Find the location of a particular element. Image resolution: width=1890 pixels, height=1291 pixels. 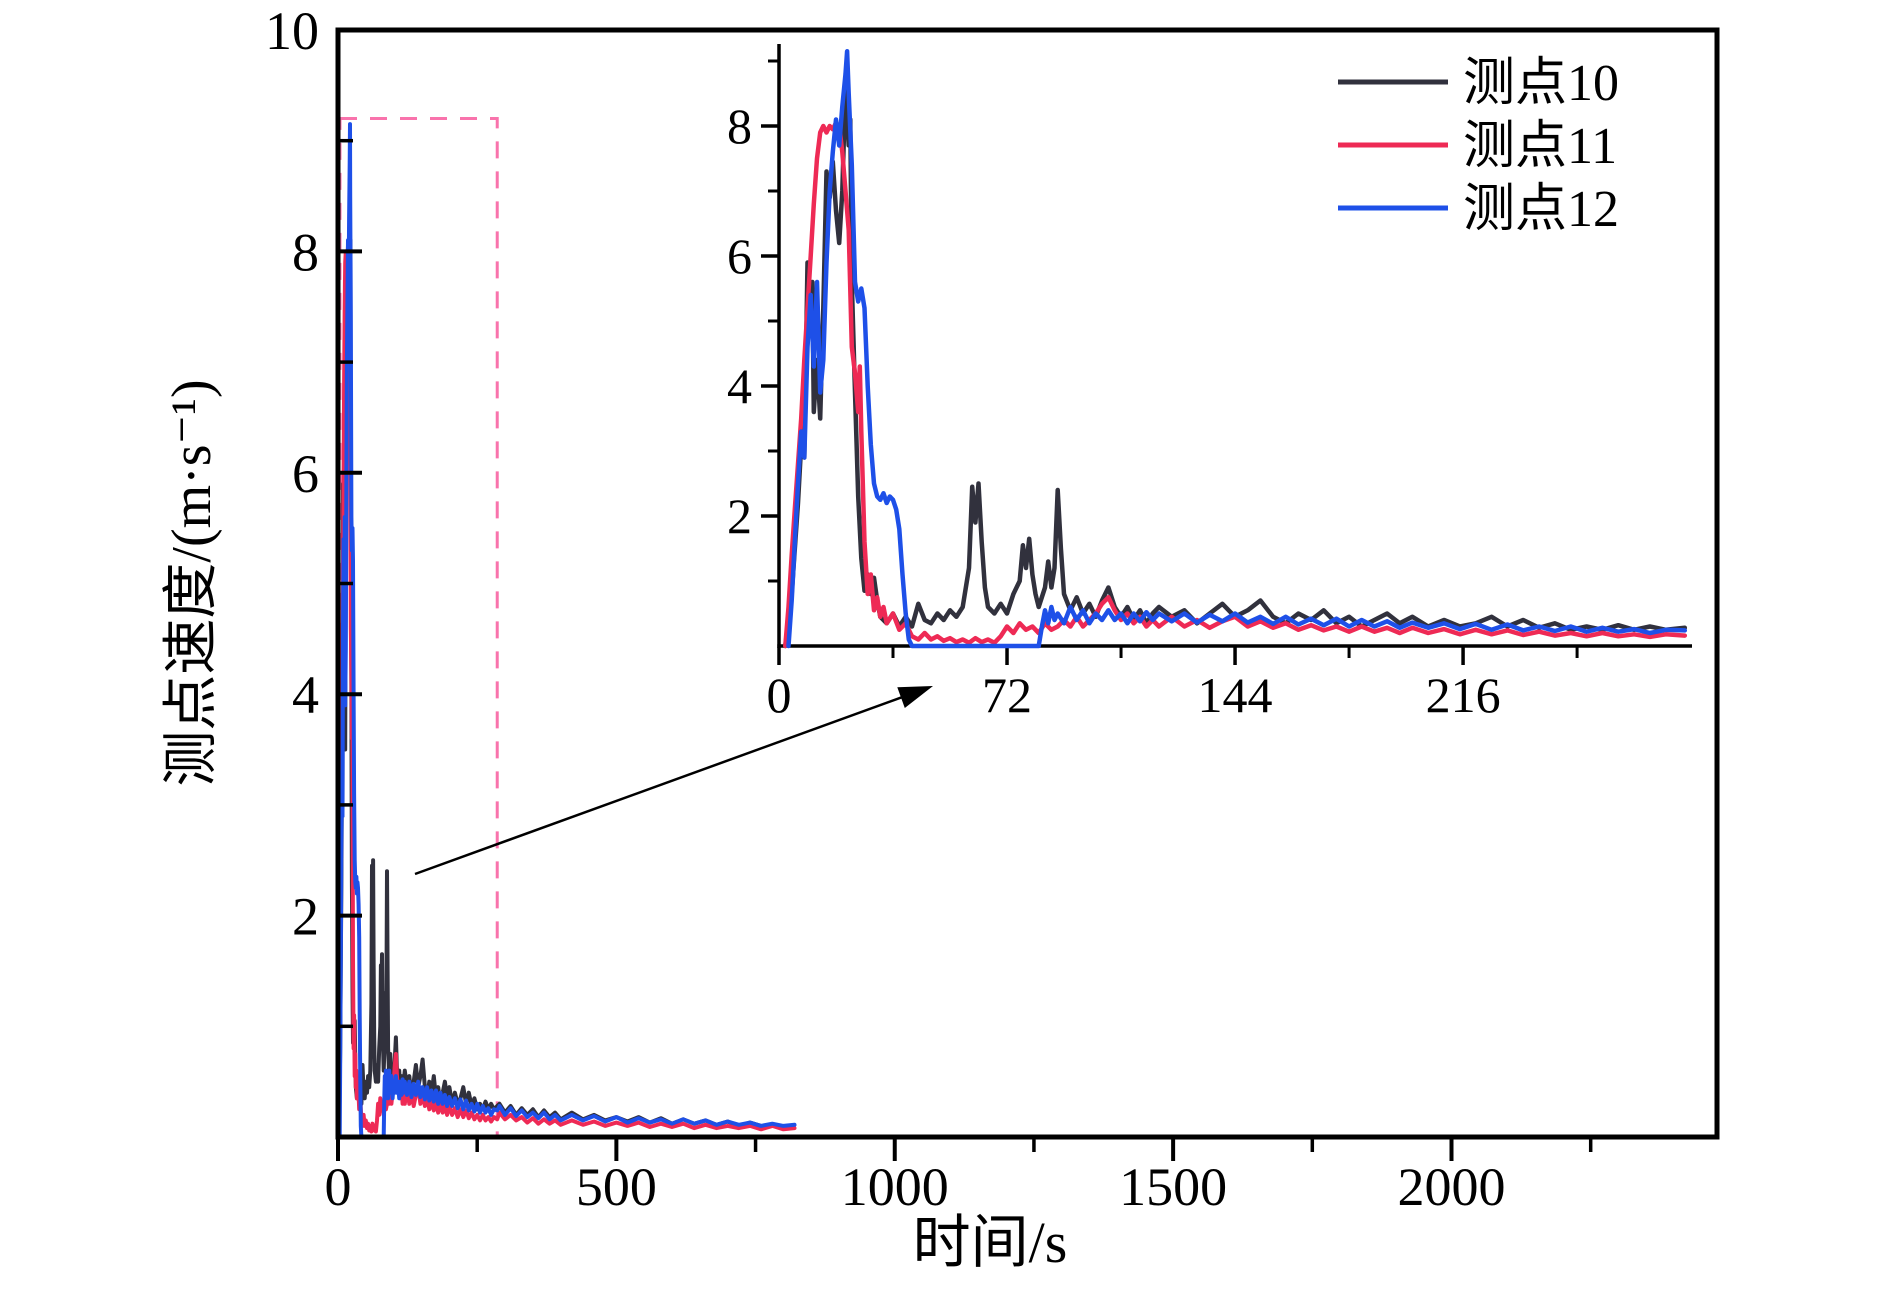

zoom-region-rect is located at coordinates (418, 628).